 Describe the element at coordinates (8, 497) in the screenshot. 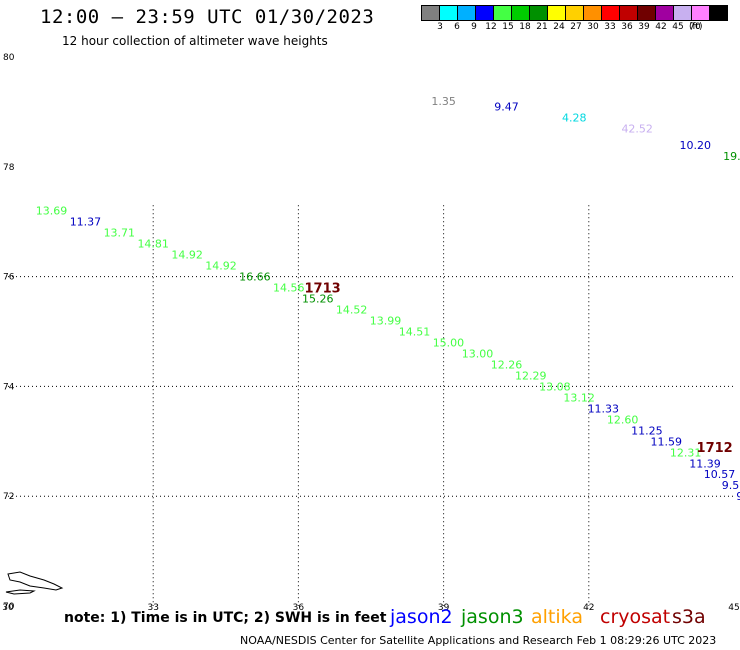

I see `y-tick-label: 72` at that location.